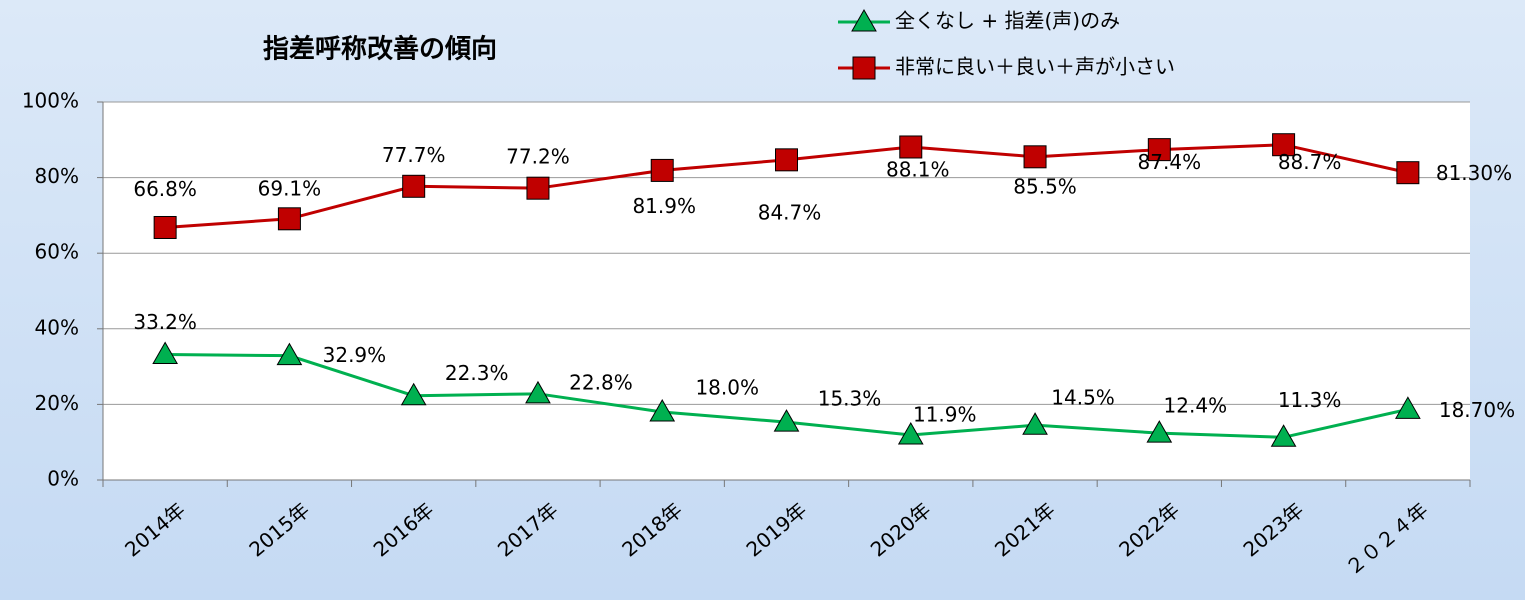 The width and height of the screenshot is (1525, 600). Describe the element at coordinates (165, 189) in the screenshot. I see `data-label: 66.8%` at that location.